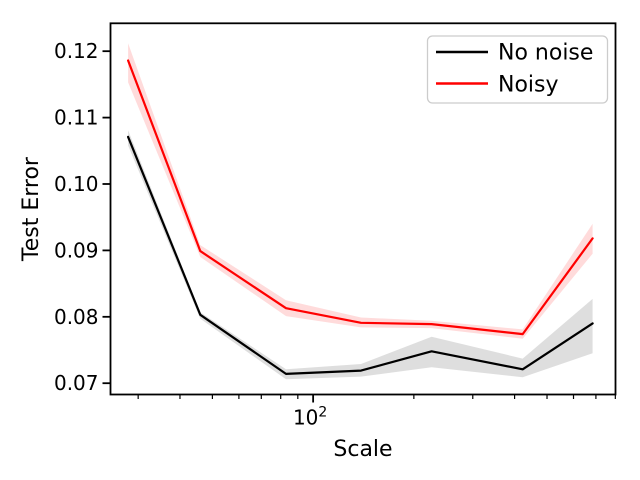 The height and width of the screenshot is (480, 640). Describe the element at coordinates (76, 118) in the screenshot. I see `y-tick-label: 0.11` at that location.